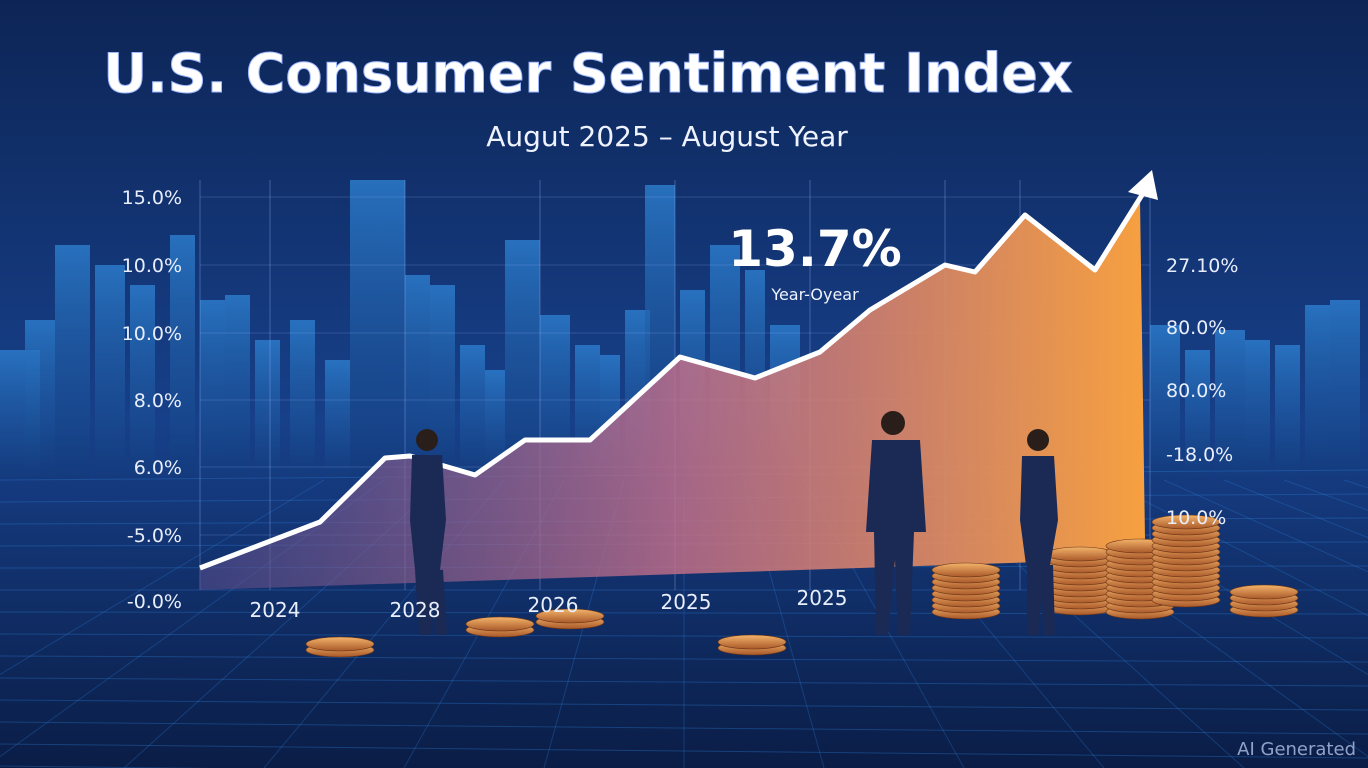  I want to click on arrow-head, so click(1143, 185).